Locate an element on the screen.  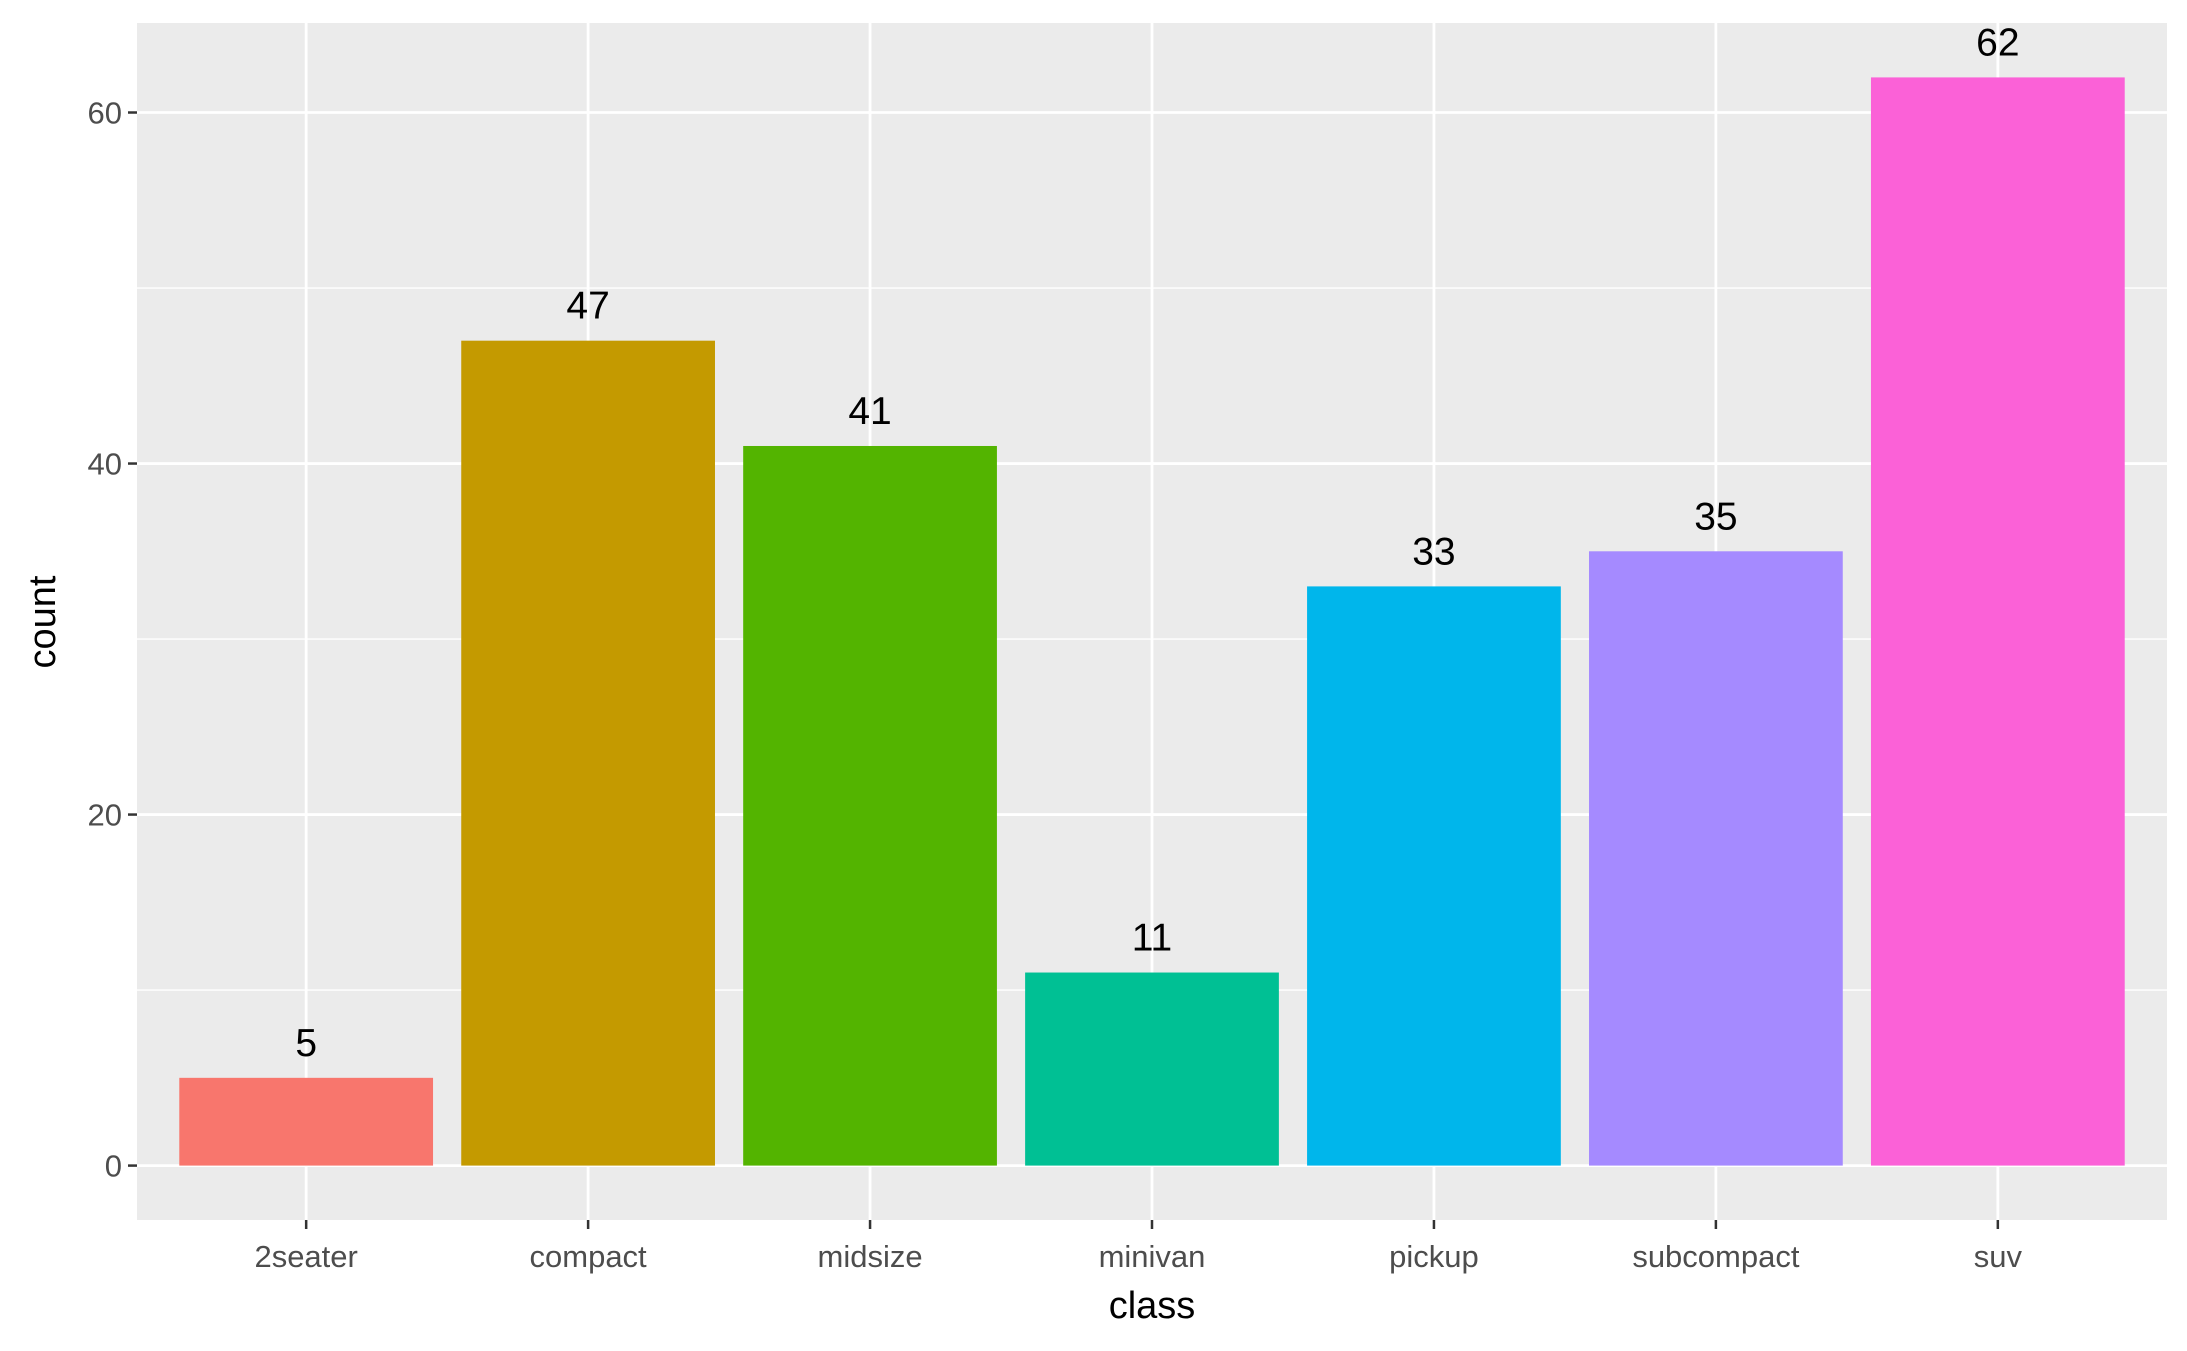
x-tick-label-midsize: midsize is located at coordinates (870, 1256).